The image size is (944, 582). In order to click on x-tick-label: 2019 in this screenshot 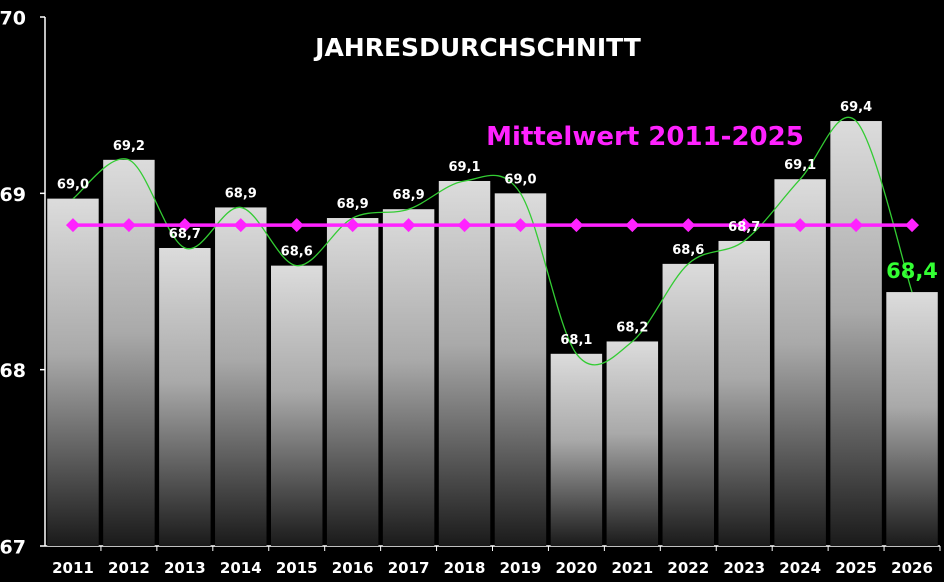, I will do `click(521, 568)`.